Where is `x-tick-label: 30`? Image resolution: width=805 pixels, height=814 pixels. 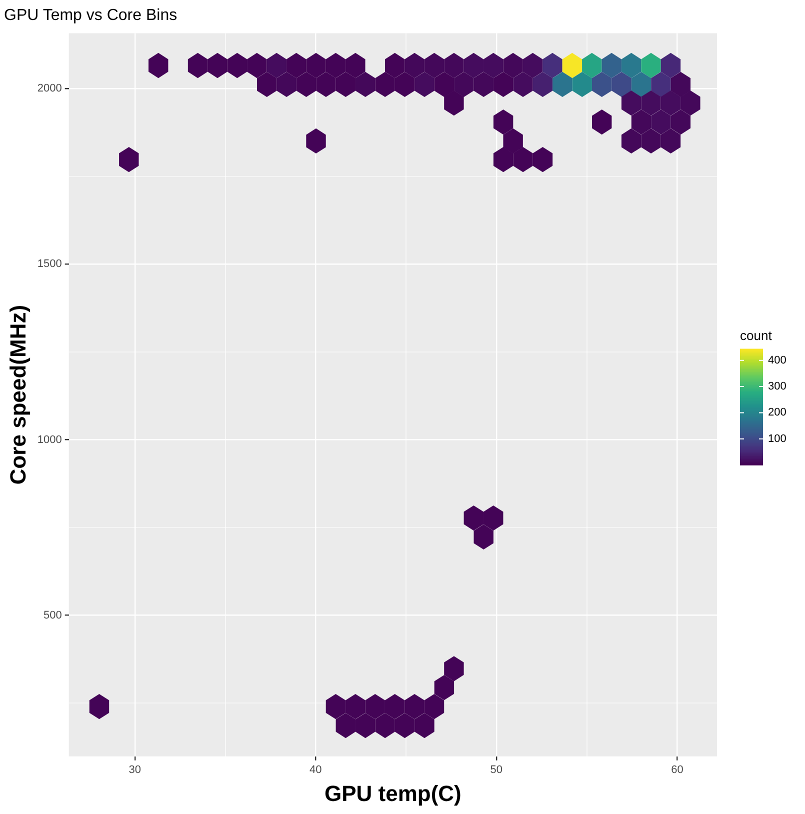 x-tick-label: 30 is located at coordinates (134, 770).